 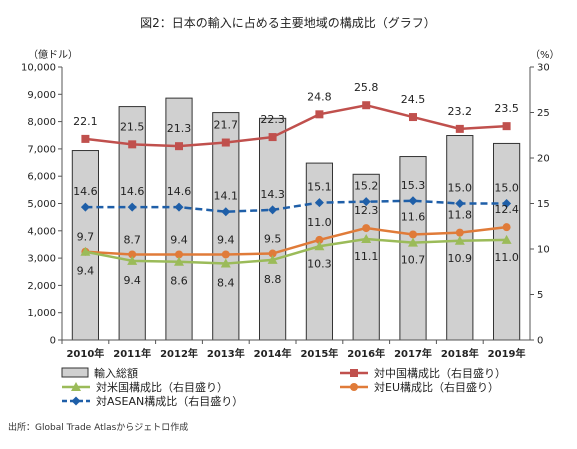 What do you see at coordinates (540, 341) in the screenshot?
I see `right-tick-label: 0` at bounding box center [540, 341].